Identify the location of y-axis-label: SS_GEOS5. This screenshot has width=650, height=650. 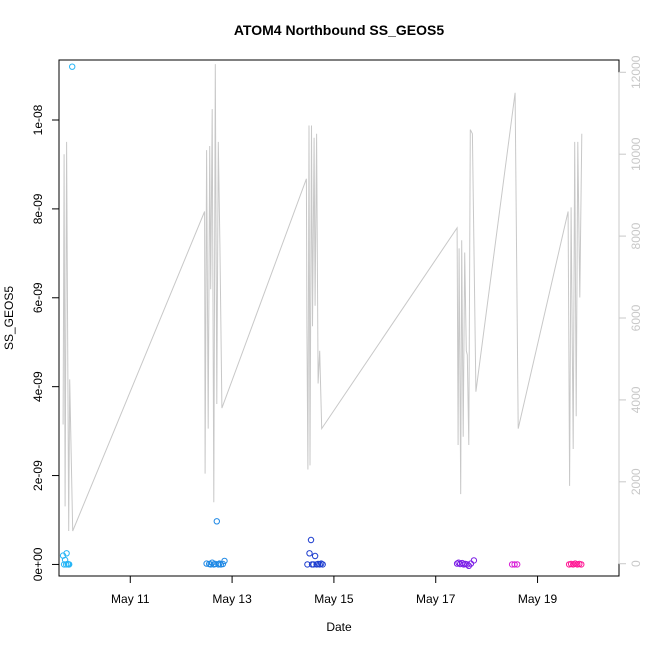
(9, 318).